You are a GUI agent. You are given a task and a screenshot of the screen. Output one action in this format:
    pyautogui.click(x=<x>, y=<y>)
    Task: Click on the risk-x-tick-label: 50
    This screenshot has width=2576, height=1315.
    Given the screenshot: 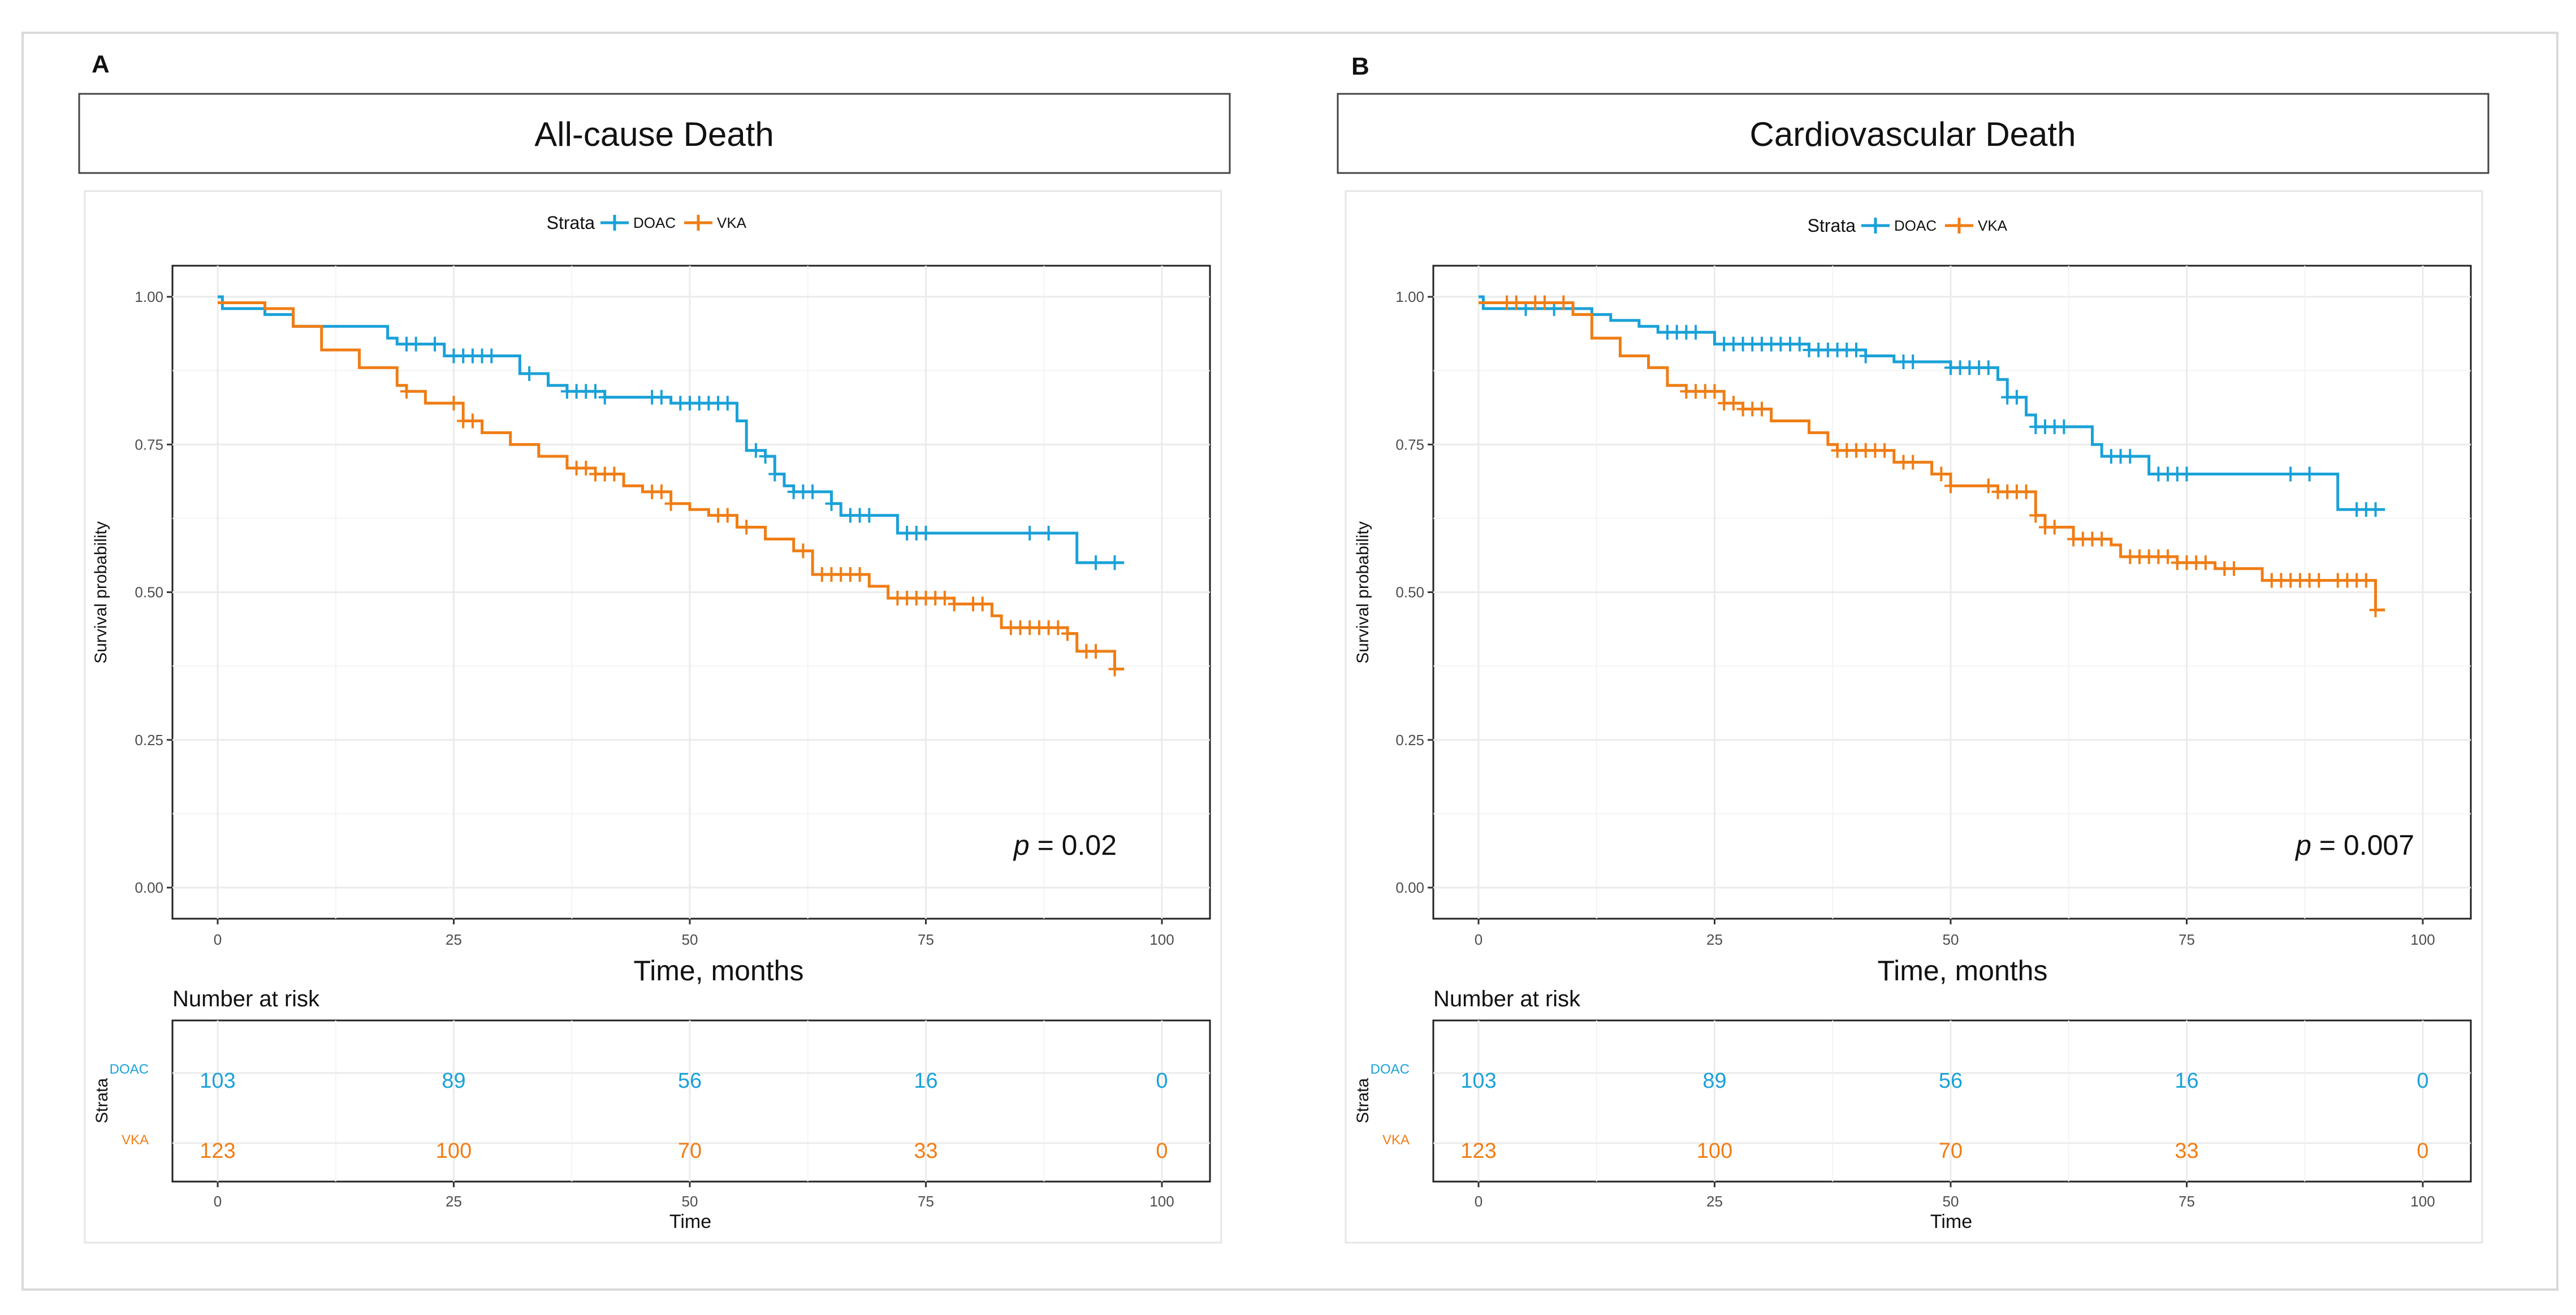 What is the action you would take?
    pyautogui.click(x=1951, y=1201)
    